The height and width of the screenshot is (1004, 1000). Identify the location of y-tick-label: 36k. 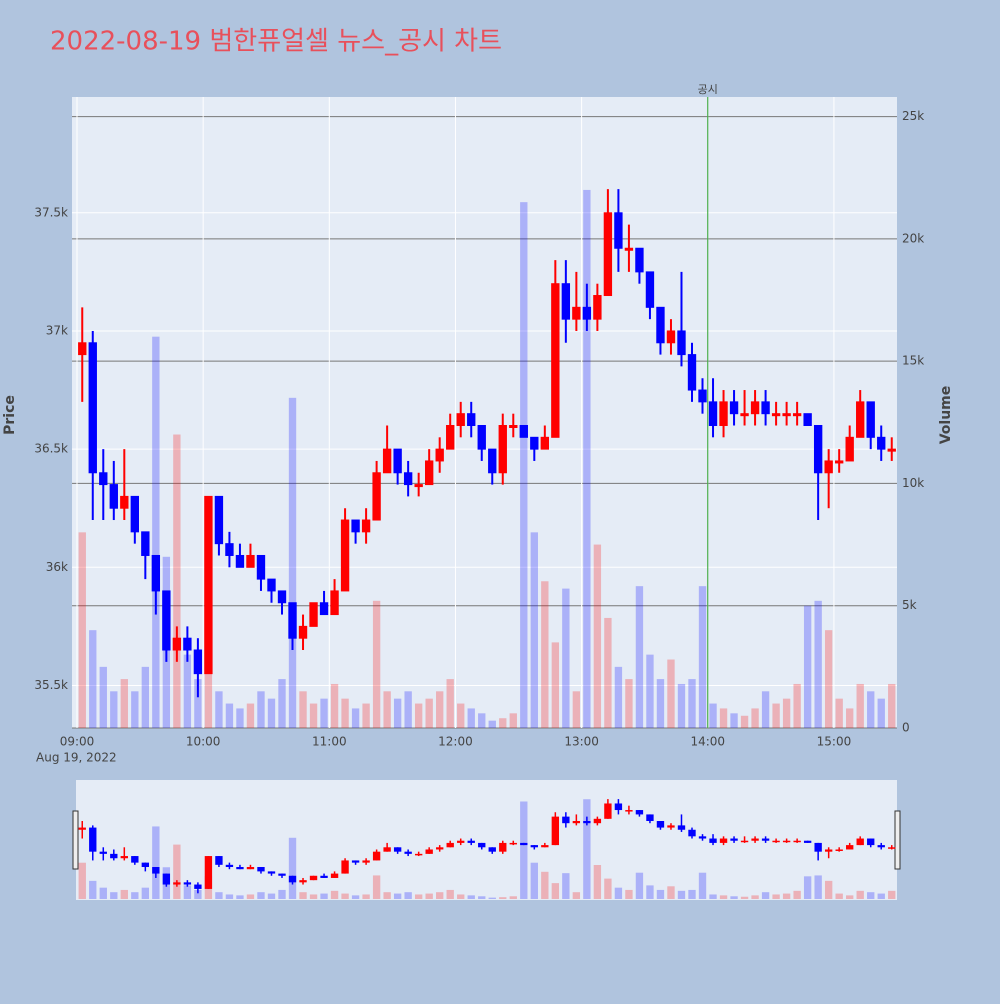
(57, 567).